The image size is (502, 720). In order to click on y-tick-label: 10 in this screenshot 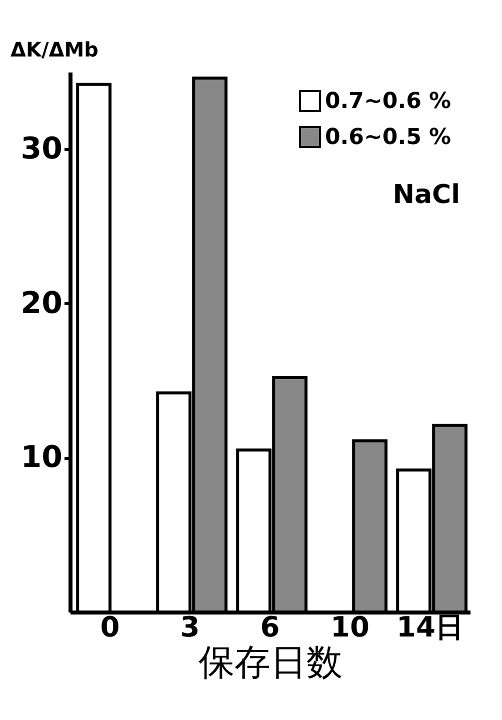, I will do `click(41, 458)`.